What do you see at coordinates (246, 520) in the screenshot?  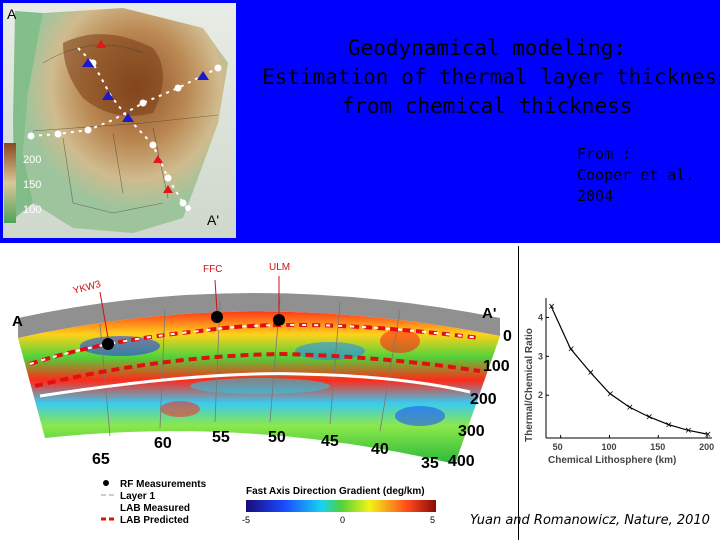 I see `colorbar-tick-min: -5` at bounding box center [246, 520].